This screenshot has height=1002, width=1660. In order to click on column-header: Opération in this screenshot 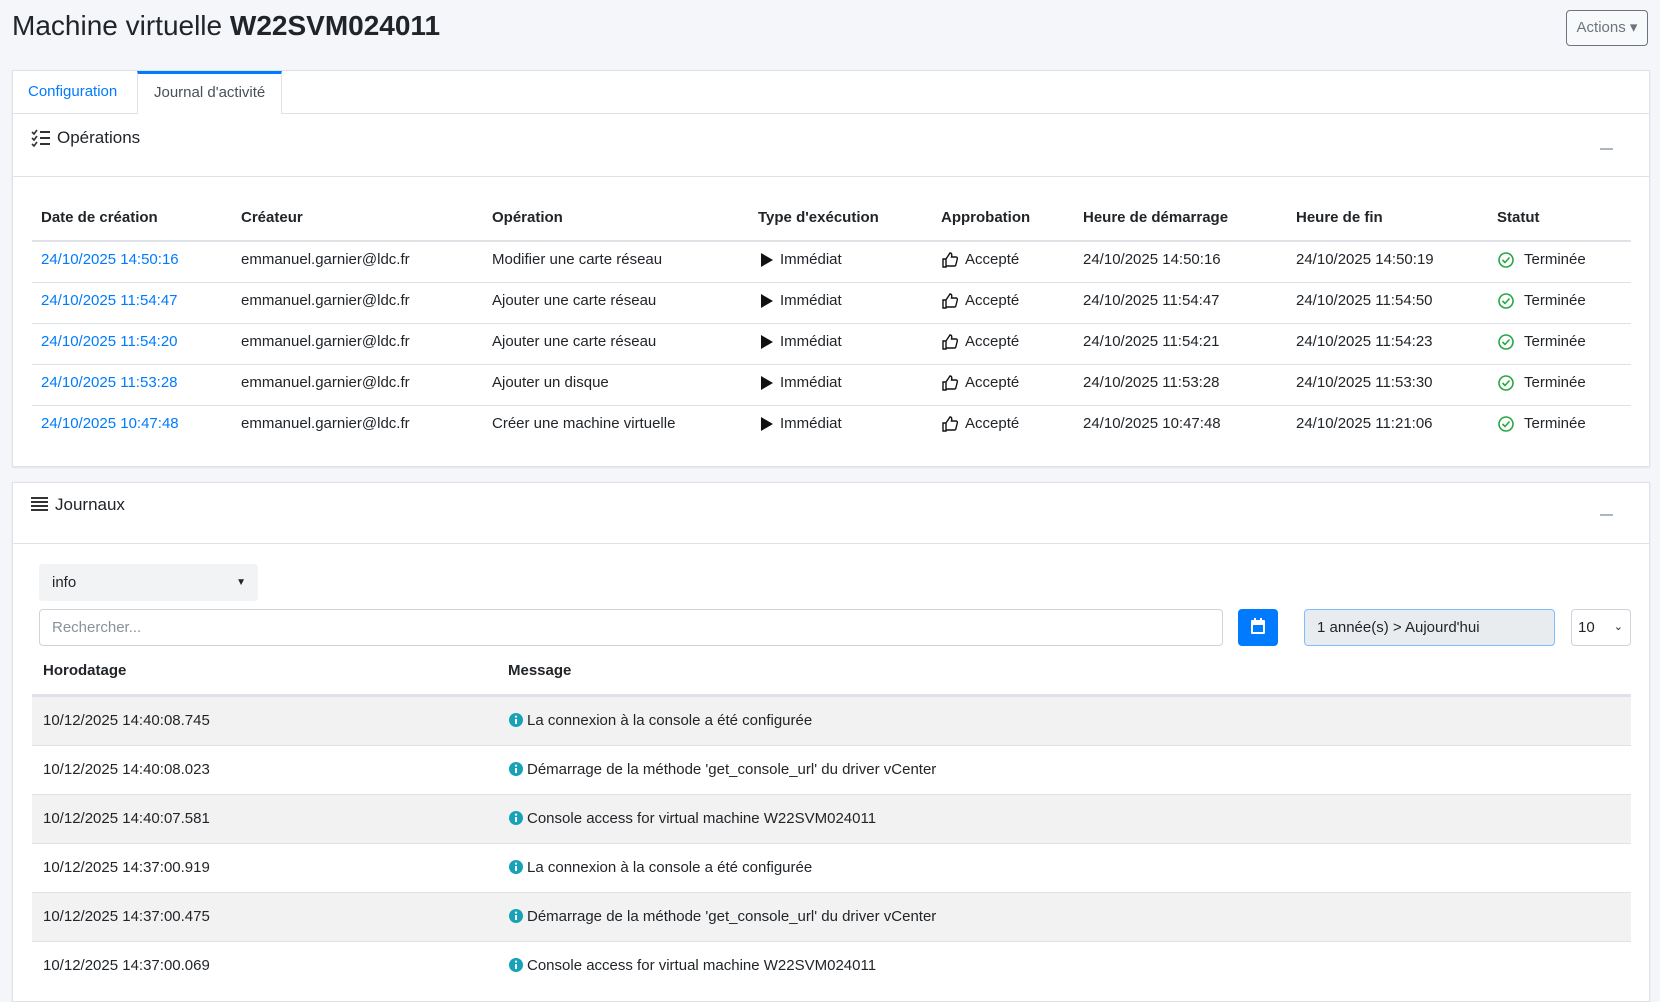, I will do `click(527, 217)`.